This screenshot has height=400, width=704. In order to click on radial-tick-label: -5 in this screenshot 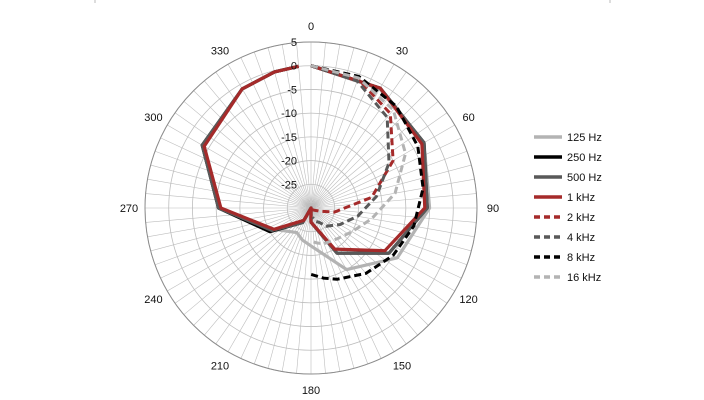, I will do `click(292, 90)`.